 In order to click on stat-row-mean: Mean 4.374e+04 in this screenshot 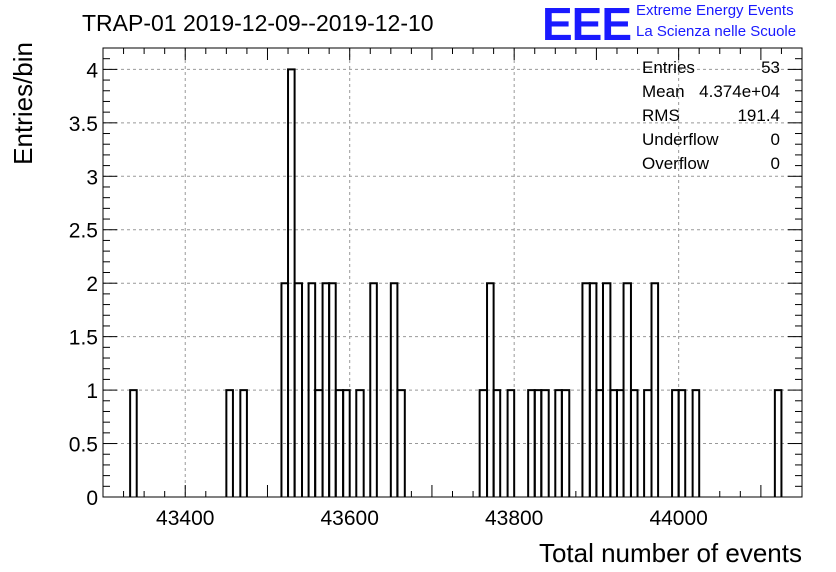, I will do `click(710, 94)`.